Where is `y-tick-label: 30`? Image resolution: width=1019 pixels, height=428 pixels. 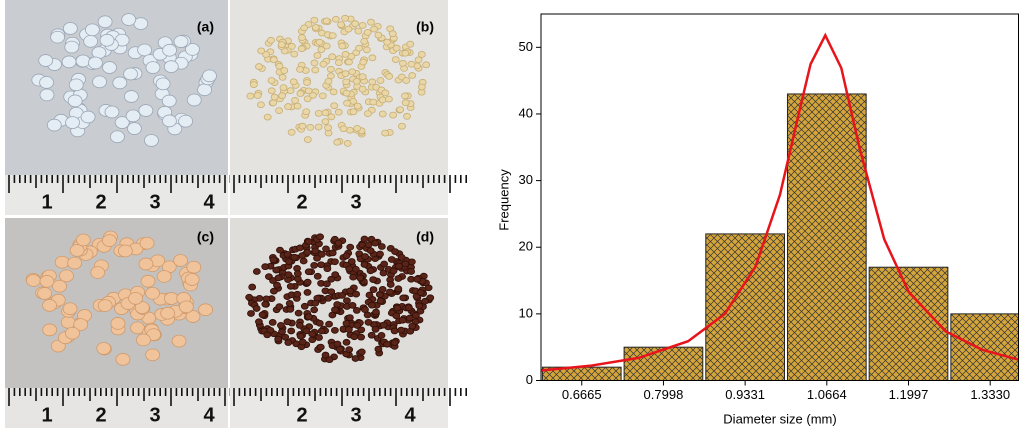 y-tick-label: 30 is located at coordinates (526, 179).